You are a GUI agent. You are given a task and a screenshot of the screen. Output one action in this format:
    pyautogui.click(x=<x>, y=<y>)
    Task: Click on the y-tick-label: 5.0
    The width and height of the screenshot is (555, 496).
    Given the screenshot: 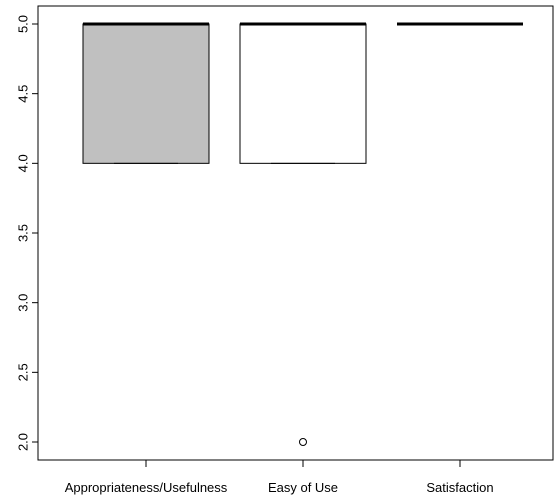 What is the action you would take?
    pyautogui.click(x=22, y=24)
    